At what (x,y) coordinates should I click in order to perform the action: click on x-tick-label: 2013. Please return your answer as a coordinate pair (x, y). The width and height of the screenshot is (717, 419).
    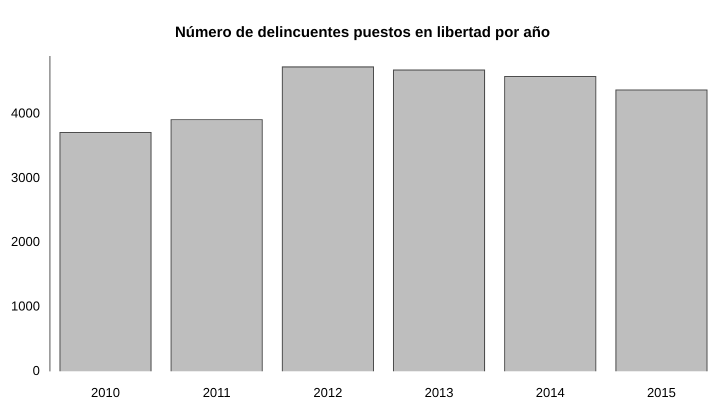
    Looking at the image, I should click on (439, 392).